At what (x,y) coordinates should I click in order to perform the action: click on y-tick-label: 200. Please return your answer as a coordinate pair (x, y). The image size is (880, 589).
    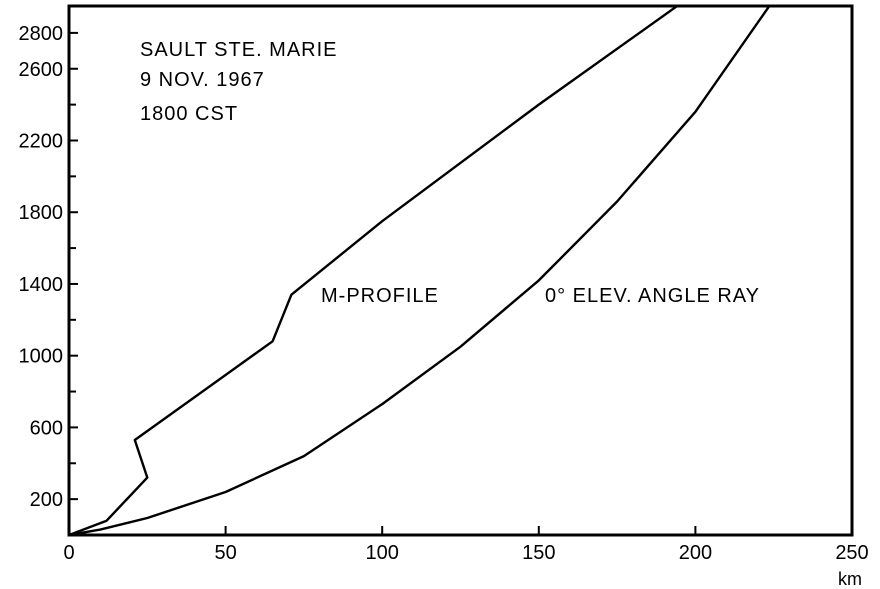
    Looking at the image, I should click on (46, 500).